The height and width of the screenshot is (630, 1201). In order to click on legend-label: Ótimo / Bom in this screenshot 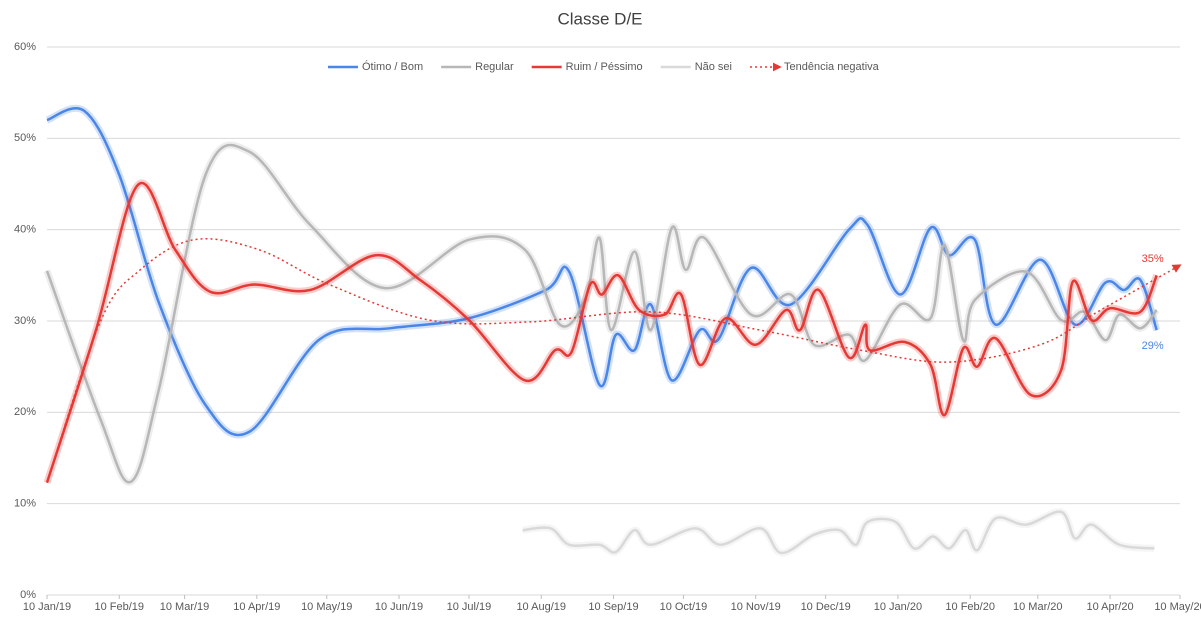, I will do `click(392, 66)`.